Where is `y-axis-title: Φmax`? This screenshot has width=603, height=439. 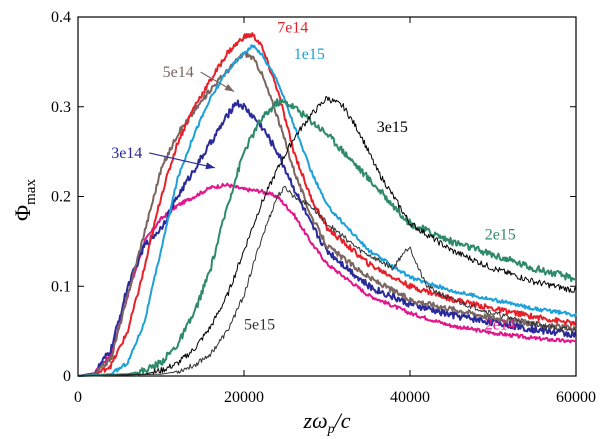
y-axis-title: Φmax is located at coordinates (24, 200).